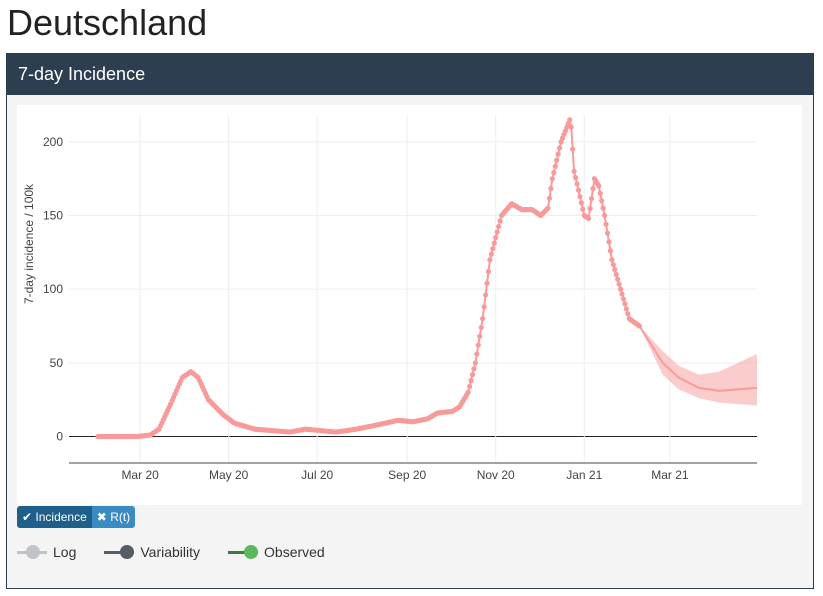 This screenshot has height=596, width=823. I want to click on y-tick-label: 200, so click(53, 142).